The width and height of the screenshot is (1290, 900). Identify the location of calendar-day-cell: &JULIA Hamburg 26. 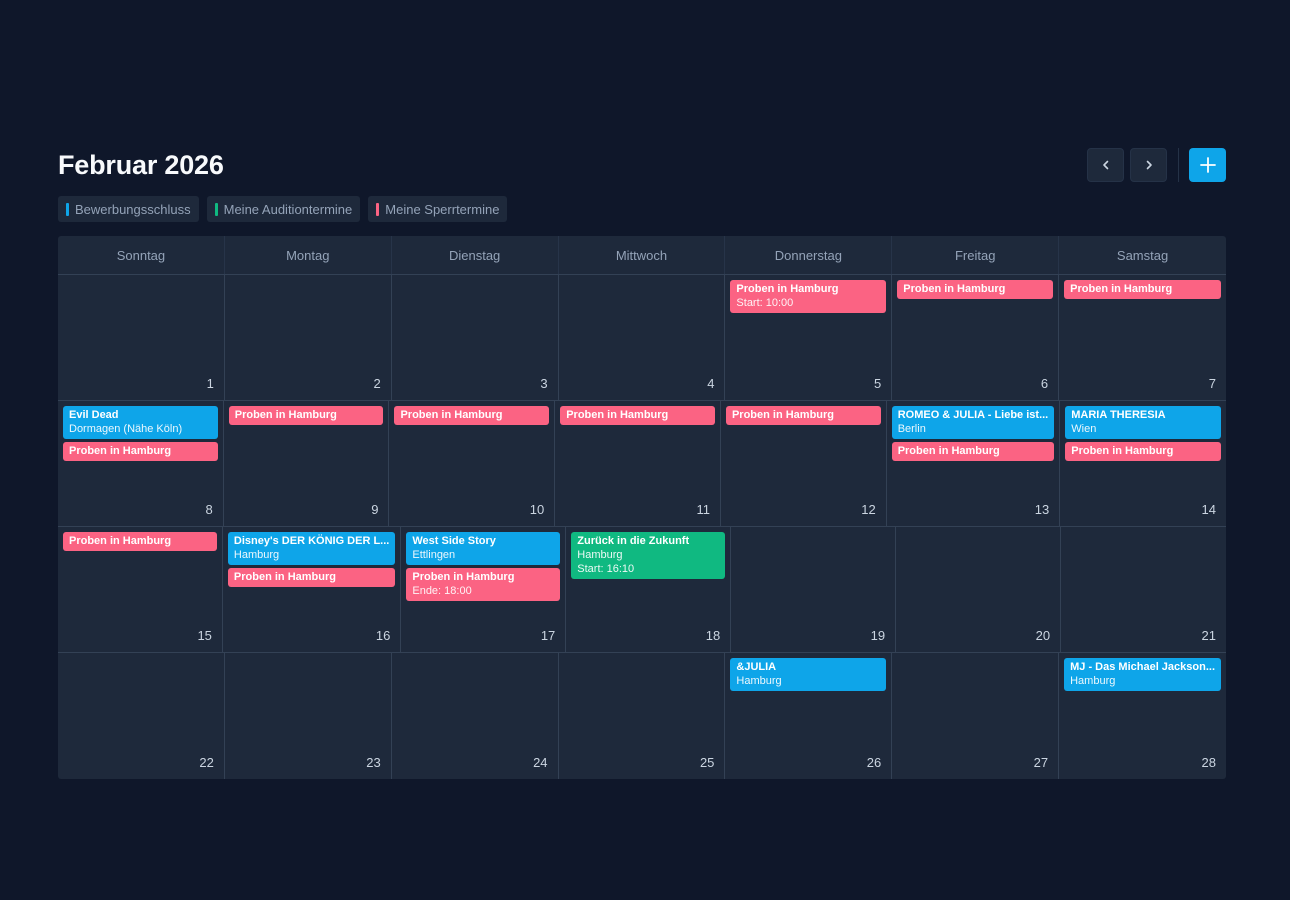
(809, 716).